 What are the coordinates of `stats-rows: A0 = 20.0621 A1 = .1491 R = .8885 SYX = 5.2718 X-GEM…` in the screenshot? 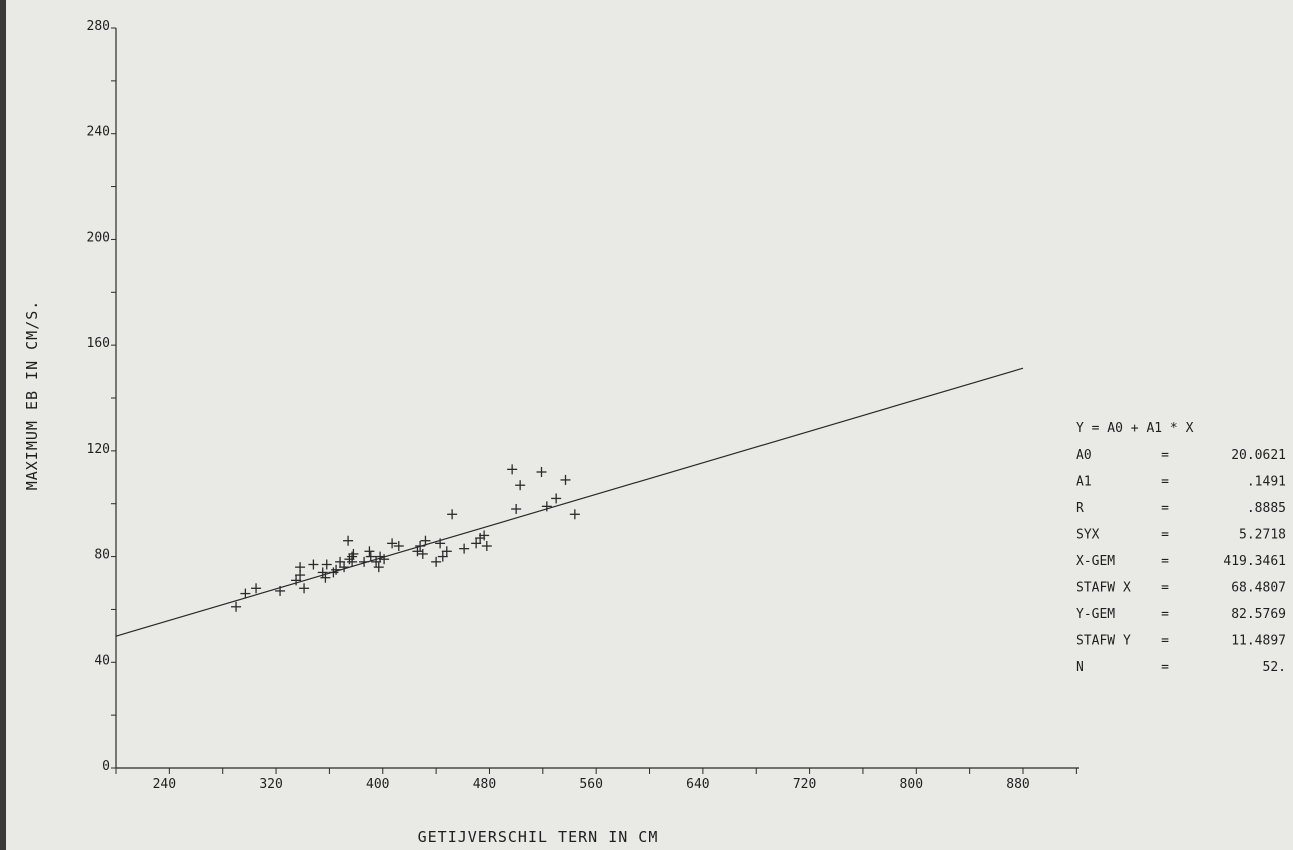 It's located at (1181, 561).